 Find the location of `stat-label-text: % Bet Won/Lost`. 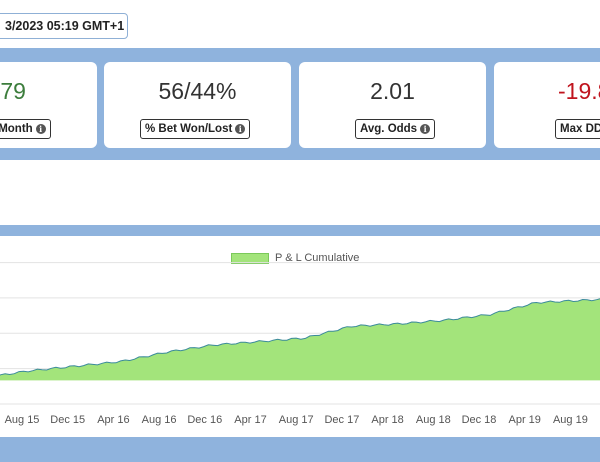

stat-label-text: % Bet Won/Lost is located at coordinates (189, 129).